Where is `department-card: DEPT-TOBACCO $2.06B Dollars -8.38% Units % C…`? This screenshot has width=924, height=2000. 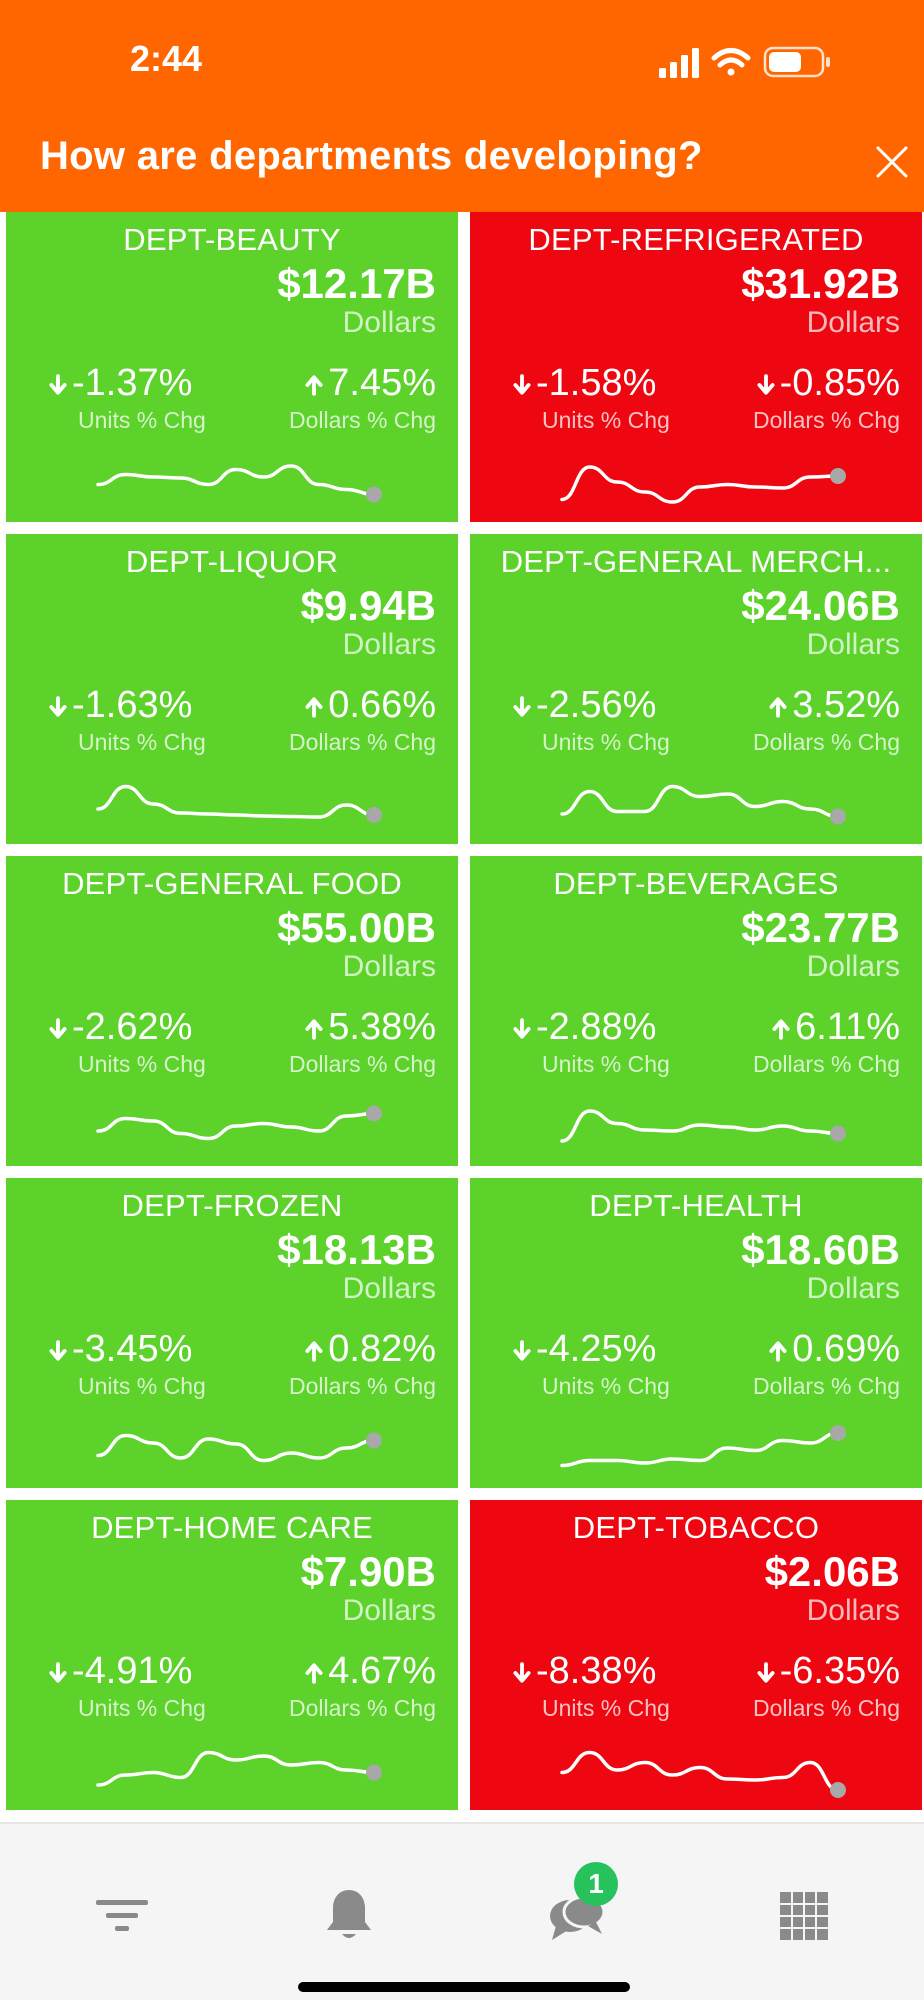 department-card: DEPT-TOBACCO $2.06B Dollars -8.38% Units % C… is located at coordinates (696, 1655).